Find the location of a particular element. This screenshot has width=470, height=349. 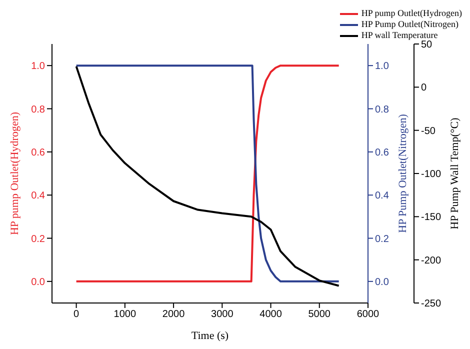

x-axis-title: Time (s) is located at coordinates (210, 336).